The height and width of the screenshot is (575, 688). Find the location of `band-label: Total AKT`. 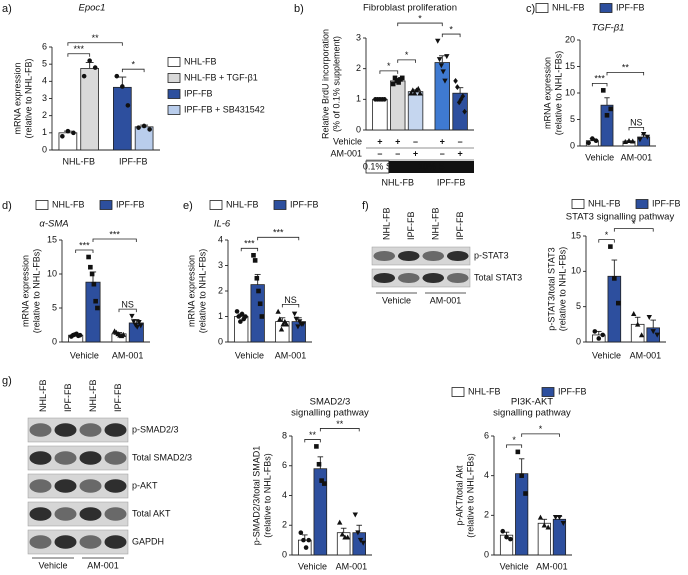

band-label: Total AKT is located at coordinates (151, 513).